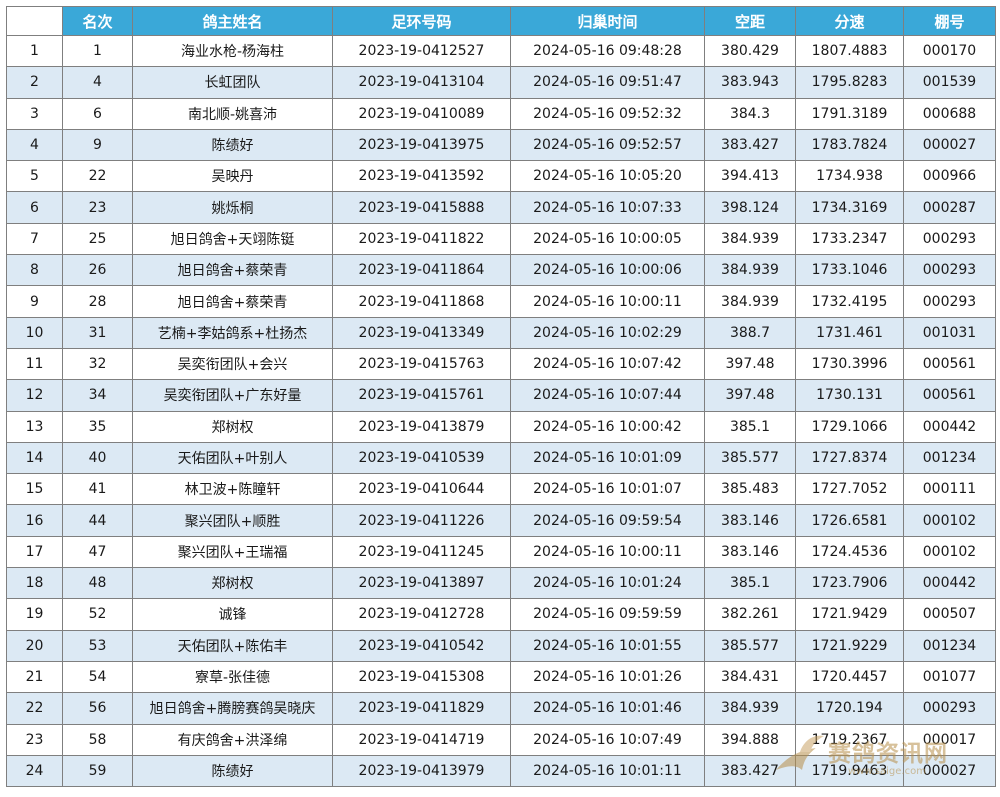  I want to click on cell-speed: 1733.2347, so click(849, 239).